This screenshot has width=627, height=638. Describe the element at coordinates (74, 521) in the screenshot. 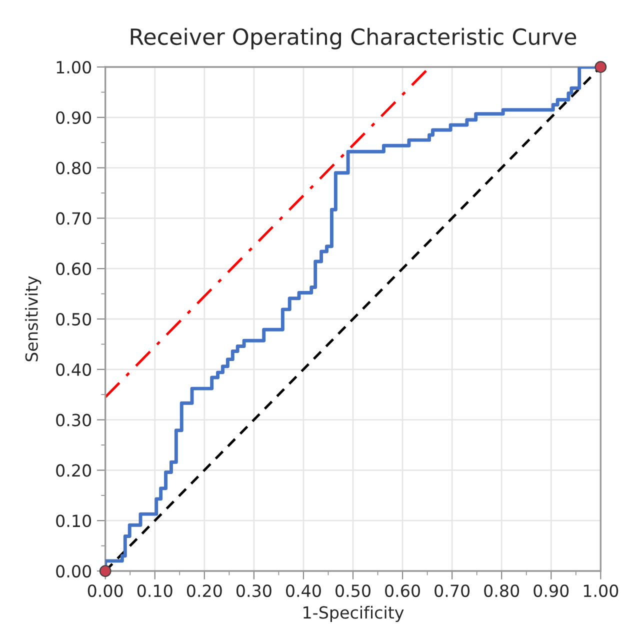

I see `y-tick-label: 0.10` at that location.